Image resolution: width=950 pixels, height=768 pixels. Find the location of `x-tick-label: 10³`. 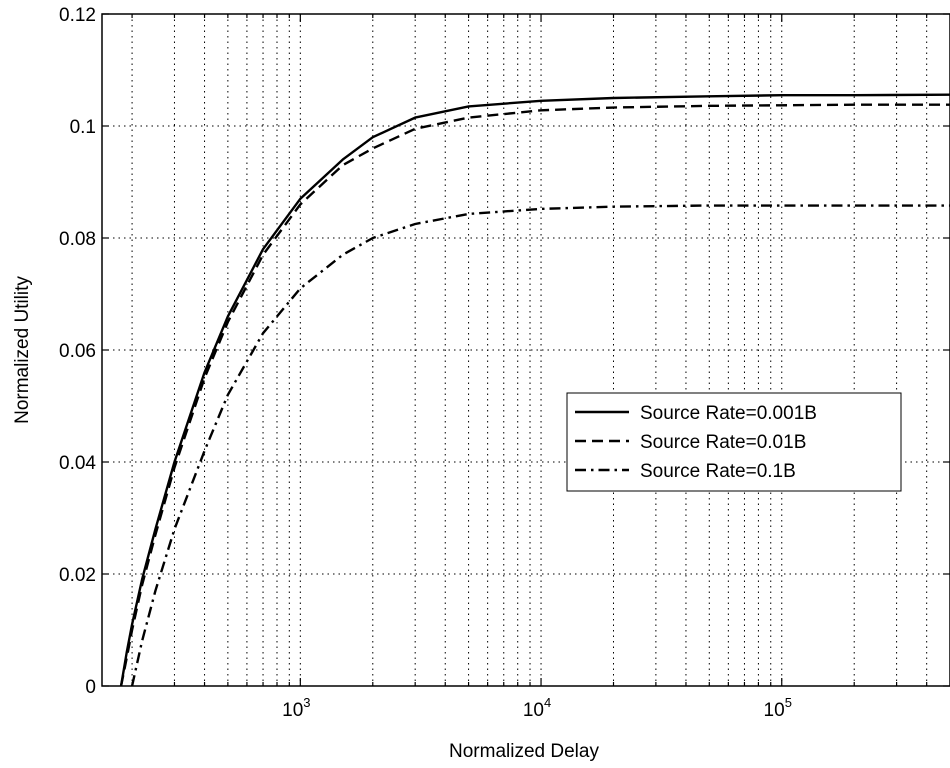

x-tick-label: 10³ is located at coordinates (296, 708).